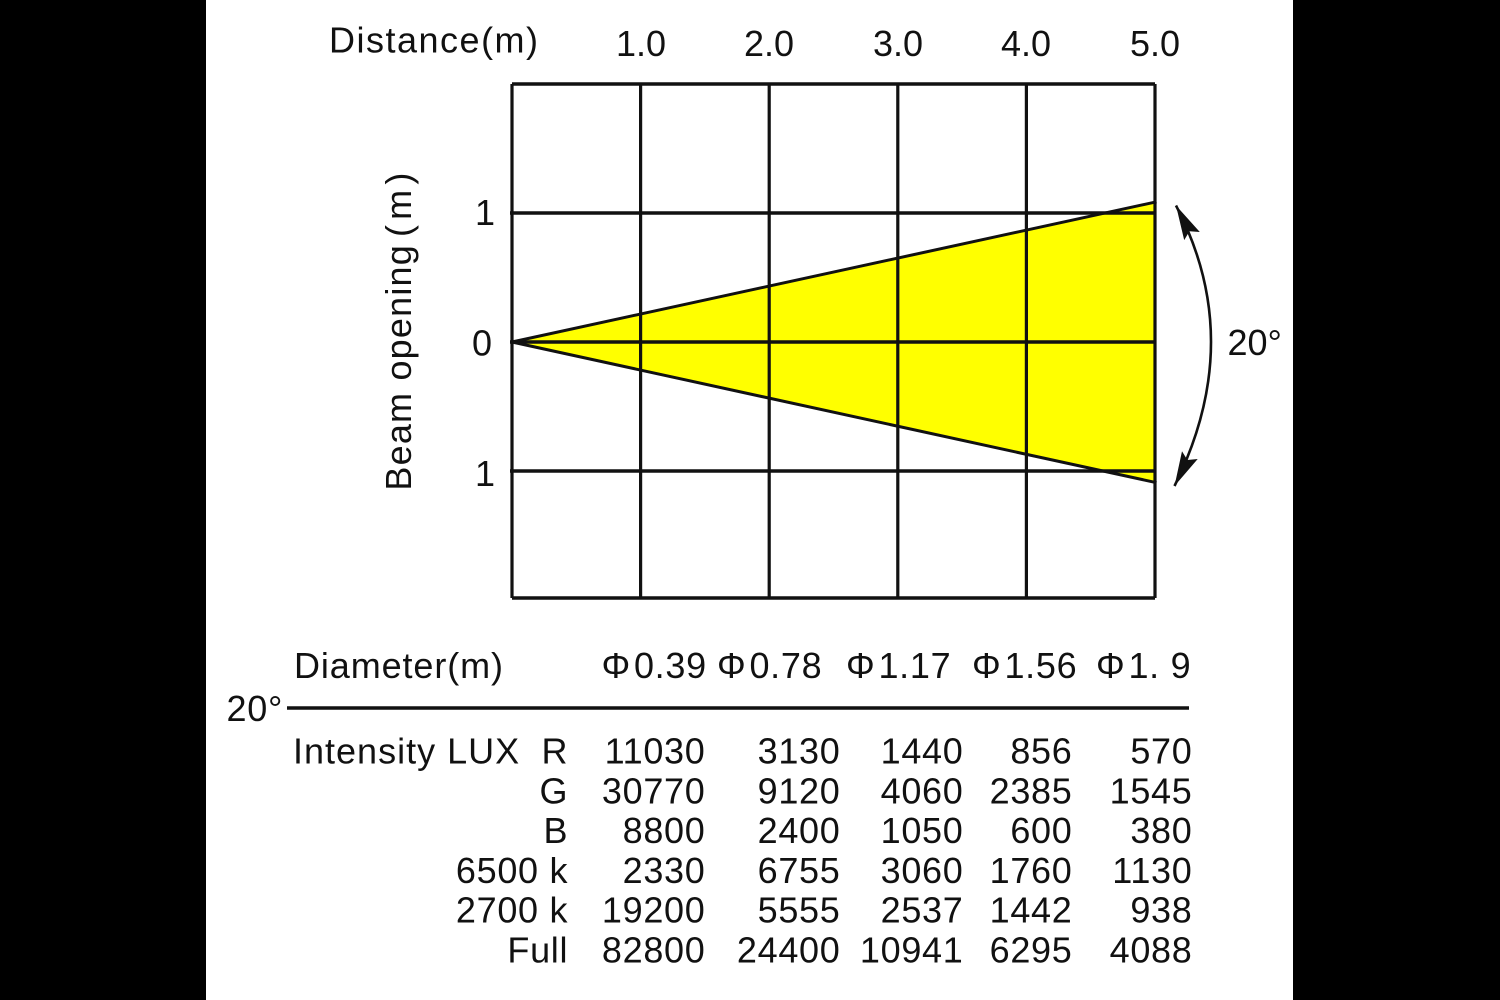  I want to click on svg-text: Φ1.56, so click(1024, 665).